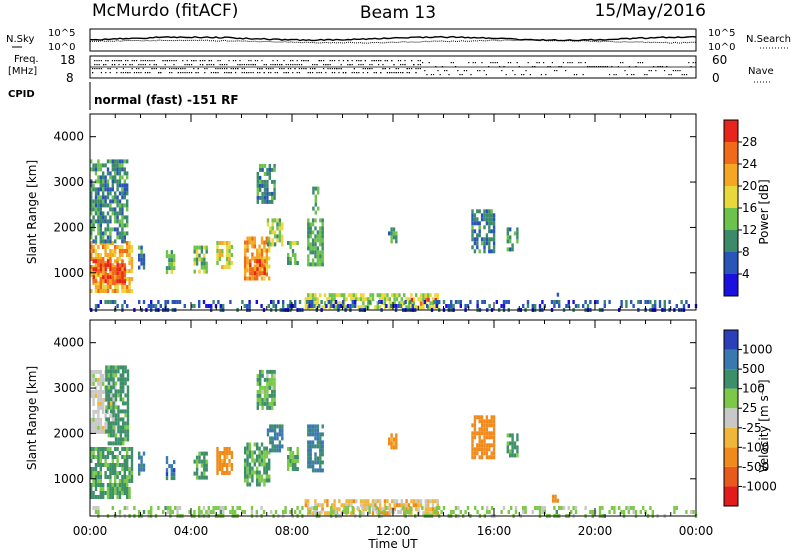 The image size is (800, 554). Describe the element at coordinates (768, 39) in the screenshot. I see `nsearch-label: N.Search` at that location.